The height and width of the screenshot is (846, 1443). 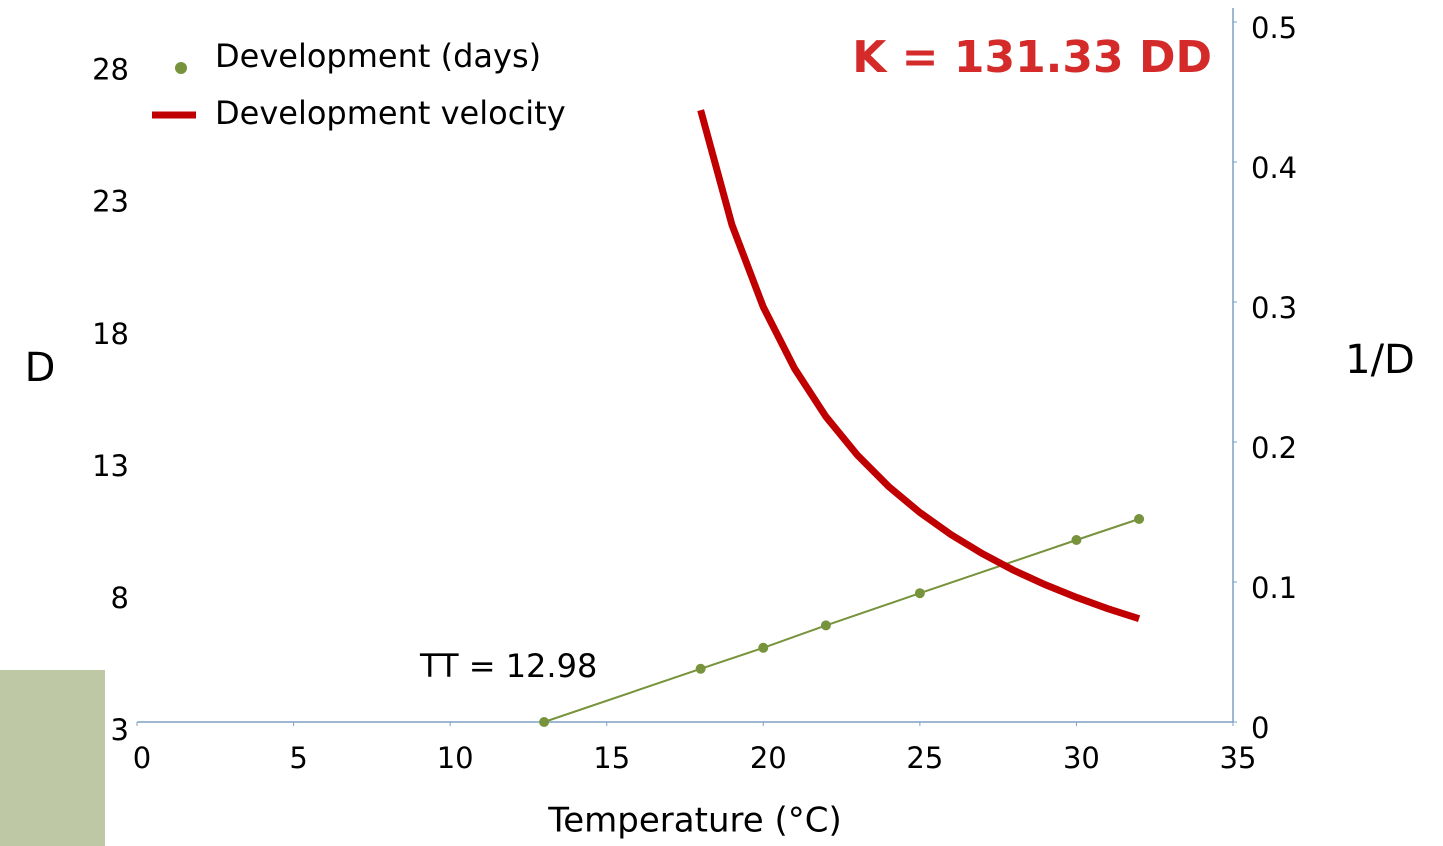 What do you see at coordinates (110, 334) in the screenshot?
I see `y-tick-label: 18` at bounding box center [110, 334].